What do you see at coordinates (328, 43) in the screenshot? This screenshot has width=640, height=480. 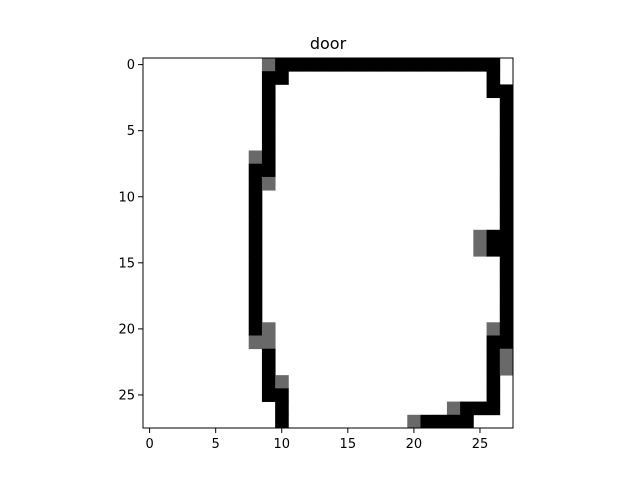 I see `chart-title: door` at bounding box center [328, 43].